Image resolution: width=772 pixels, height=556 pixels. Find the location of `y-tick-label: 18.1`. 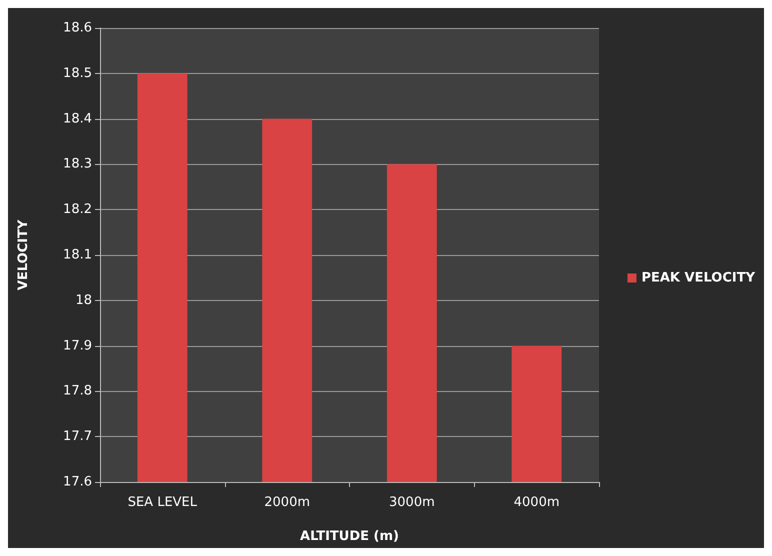

y-tick-label: 18.1 is located at coordinates (77, 255).